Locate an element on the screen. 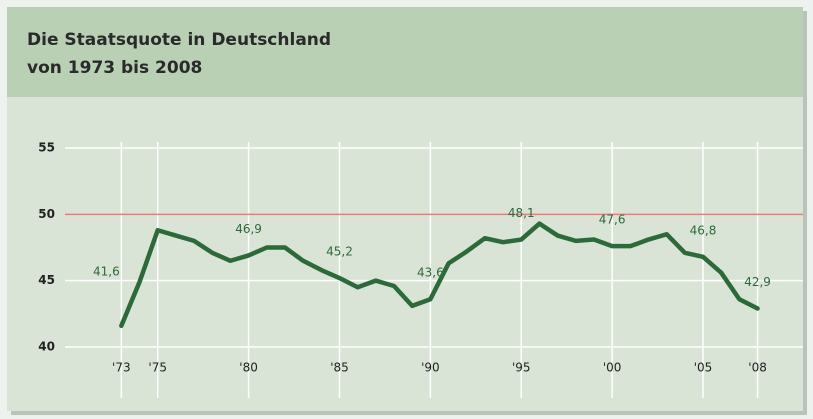 The width and height of the screenshot is (813, 419). data-label: 47,6 is located at coordinates (612, 220).